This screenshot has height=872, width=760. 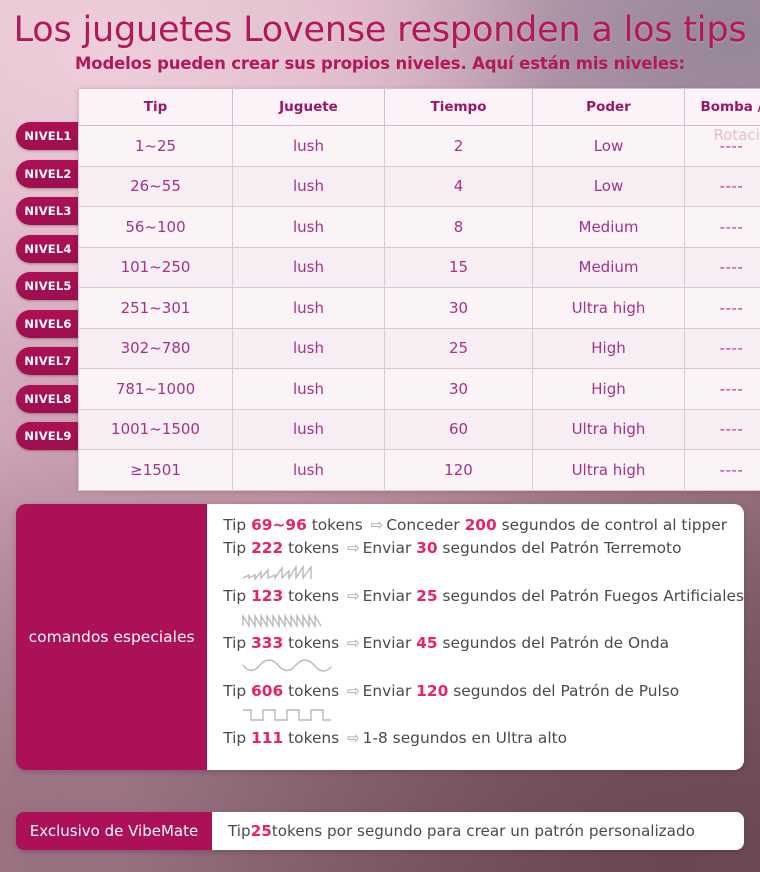 I want to click on cell-poder: High, so click(x=608, y=389).